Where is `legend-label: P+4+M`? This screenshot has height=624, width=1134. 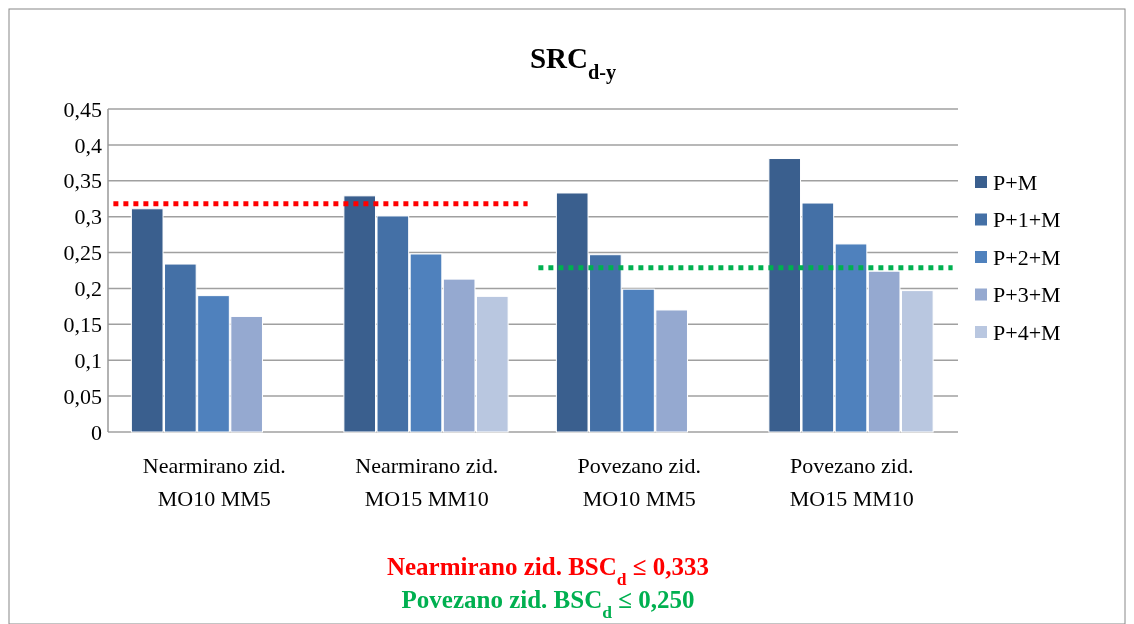 legend-label: P+4+M is located at coordinates (1027, 332).